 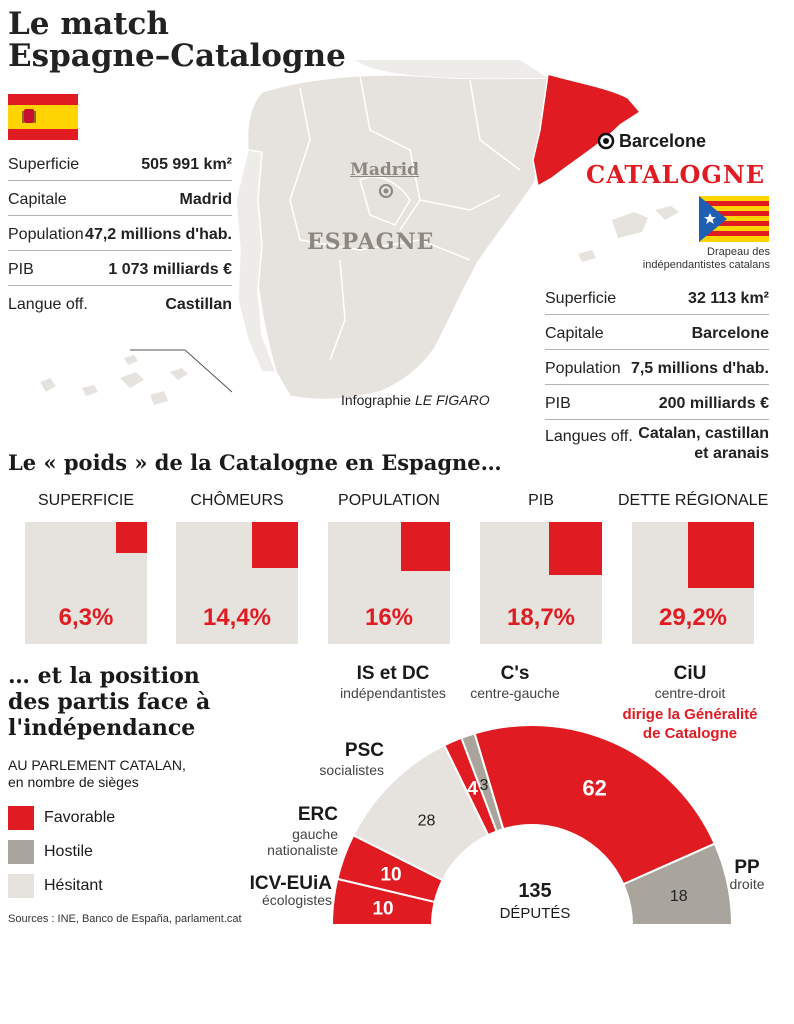 I want to click on page-title: Le match Espagne–Catalogne, so click(x=177, y=40).